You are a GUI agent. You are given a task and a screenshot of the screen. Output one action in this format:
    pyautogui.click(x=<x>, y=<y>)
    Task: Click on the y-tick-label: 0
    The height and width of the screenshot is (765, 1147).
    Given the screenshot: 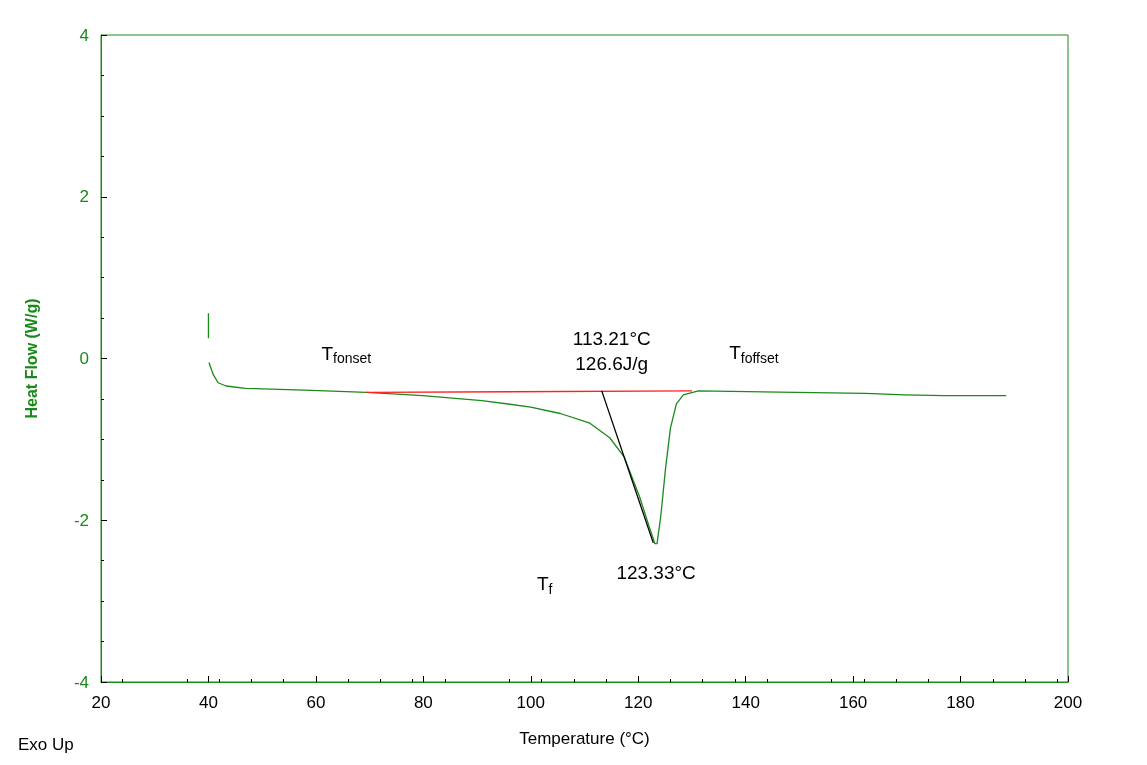 What is the action you would take?
    pyautogui.click(x=84, y=358)
    